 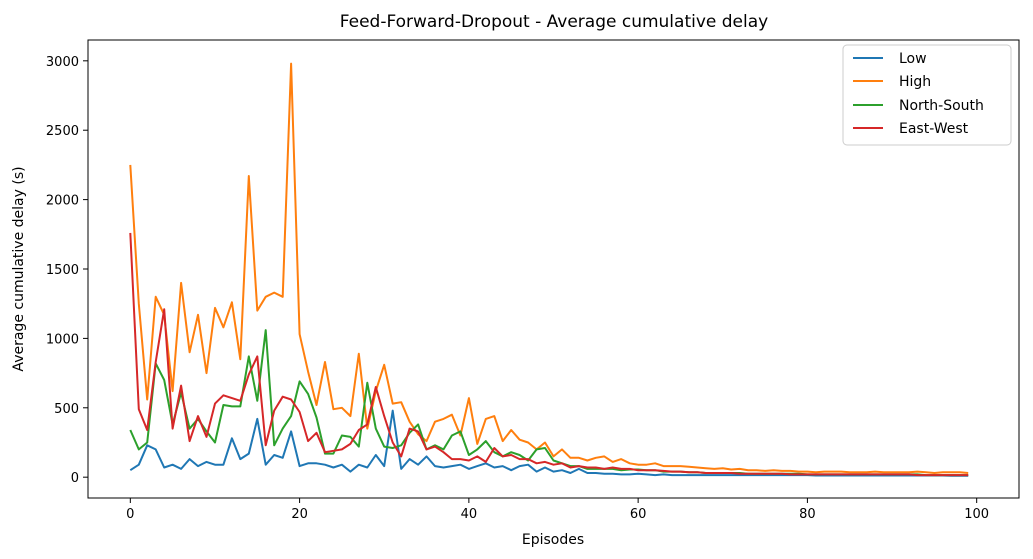 What do you see at coordinates (62, 131) in the screenshot?
I see `y-tick-label: 2500` at bounding box center [62, 131].